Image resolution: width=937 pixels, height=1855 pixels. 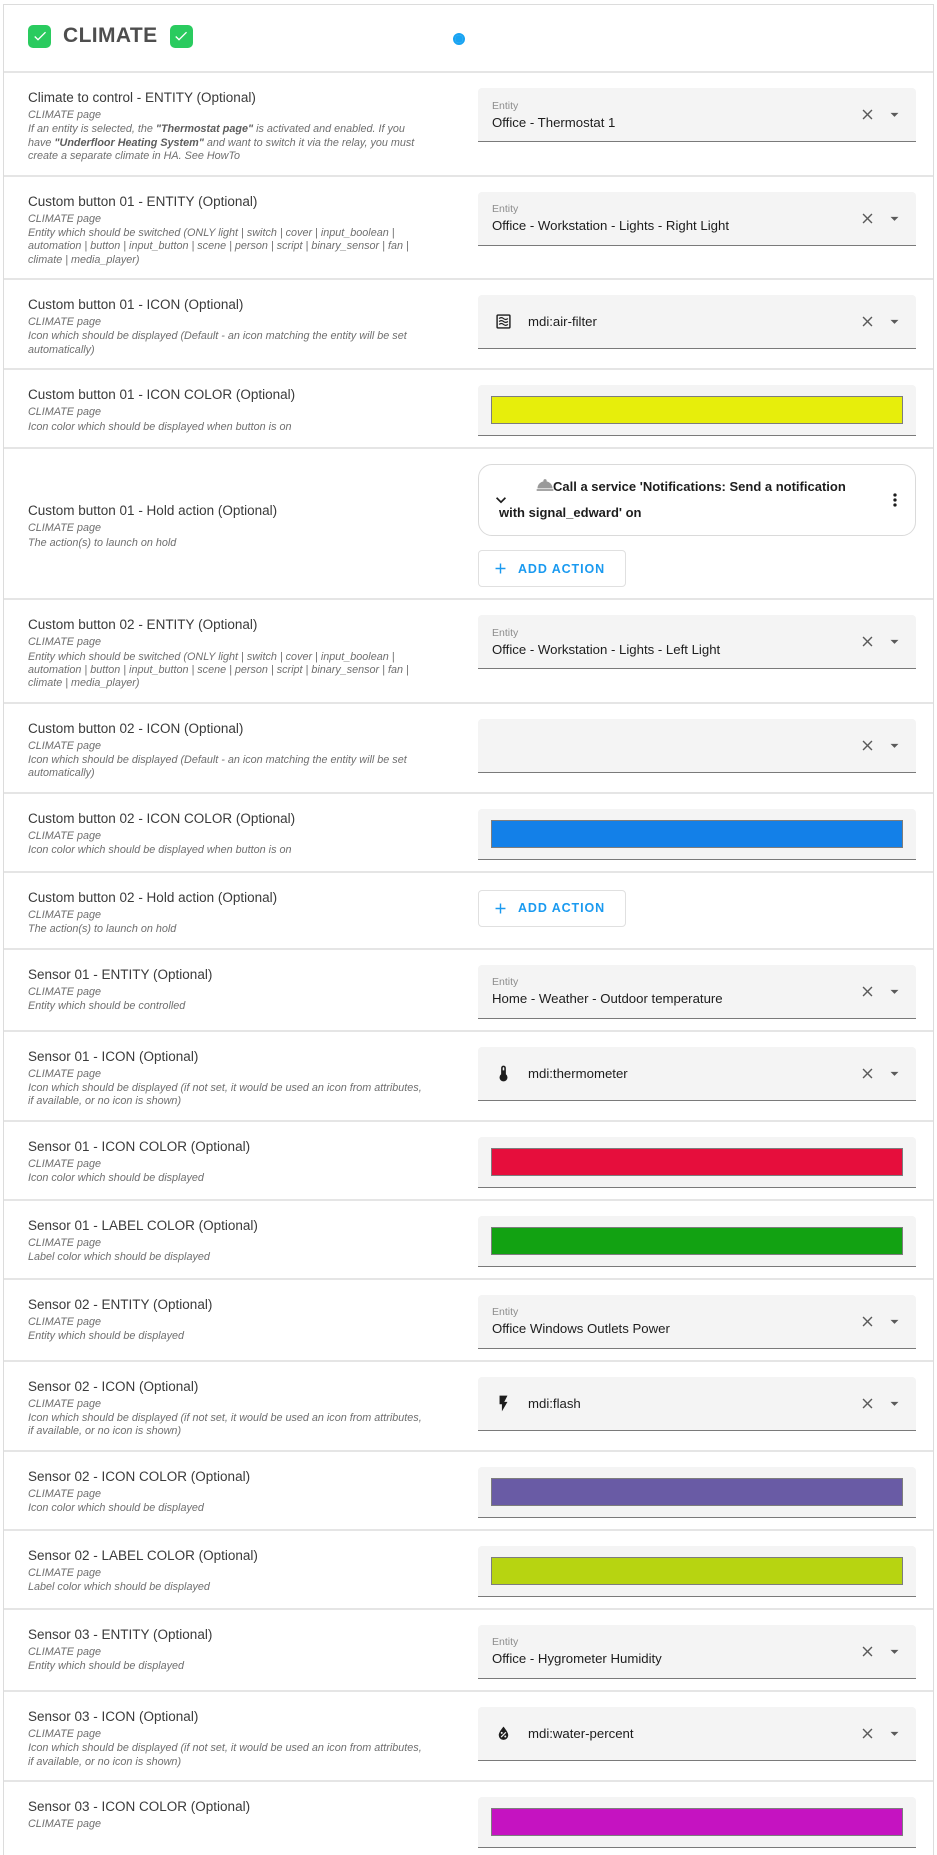 I want to click on icon-select-field: mdi:water-percent, so click(x=697, y=1733).